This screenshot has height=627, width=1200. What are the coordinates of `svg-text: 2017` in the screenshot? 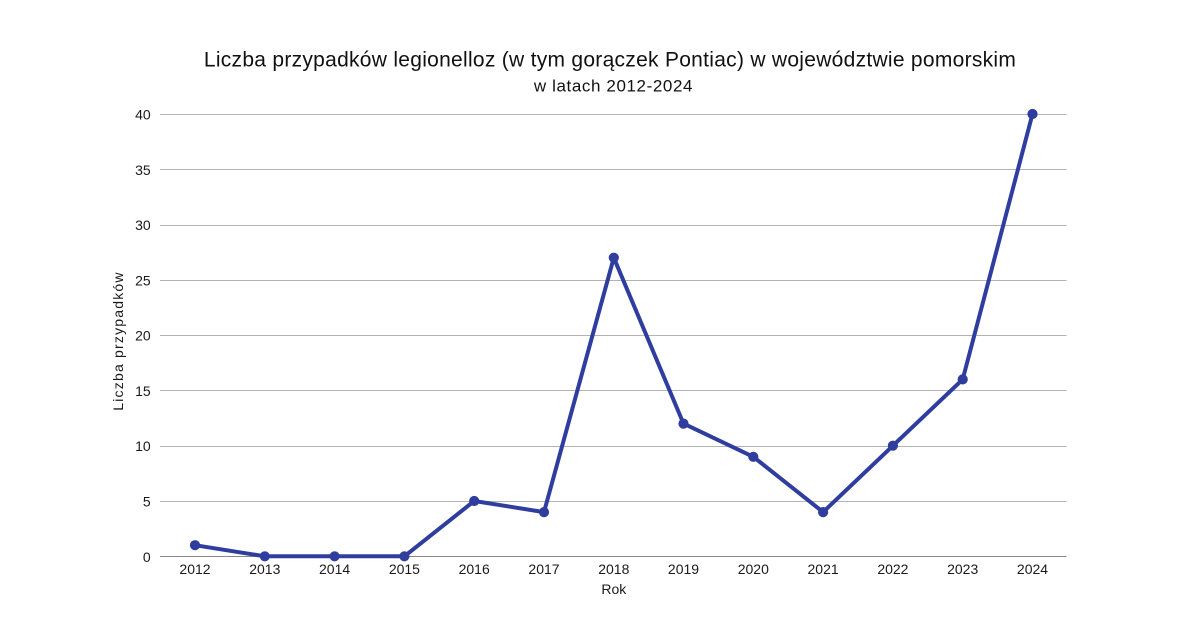 It's located at (543, 569).